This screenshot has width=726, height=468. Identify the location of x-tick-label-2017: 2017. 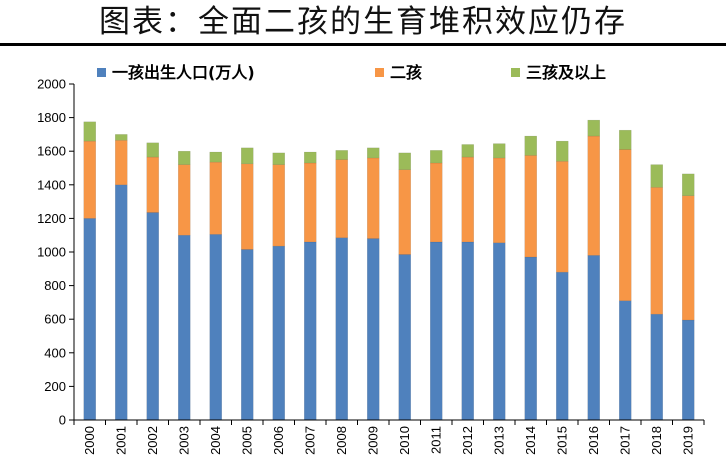
(624, 440).